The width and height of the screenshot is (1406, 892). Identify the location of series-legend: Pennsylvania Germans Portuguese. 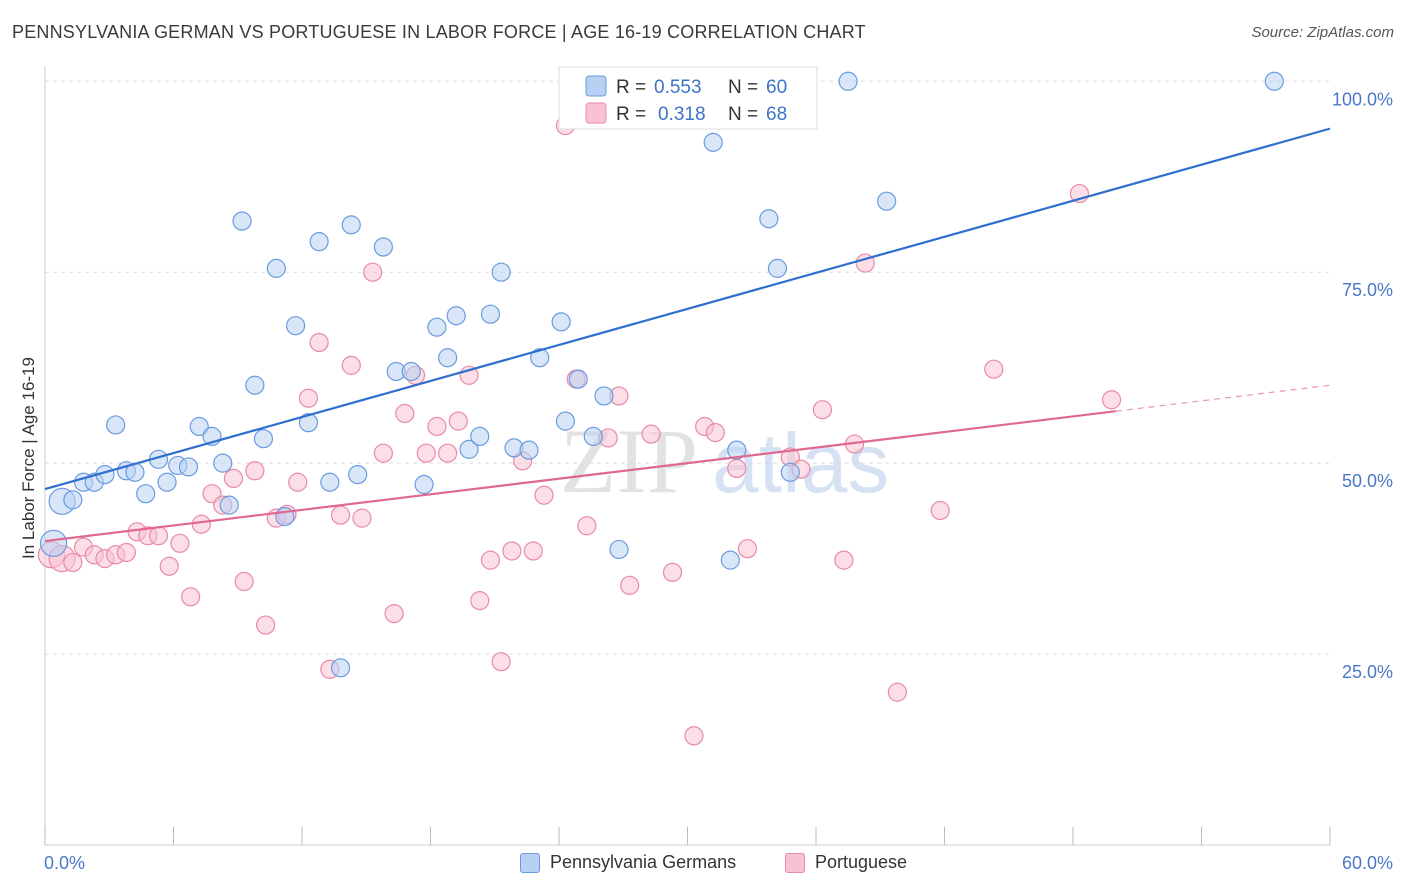
(703, 865).